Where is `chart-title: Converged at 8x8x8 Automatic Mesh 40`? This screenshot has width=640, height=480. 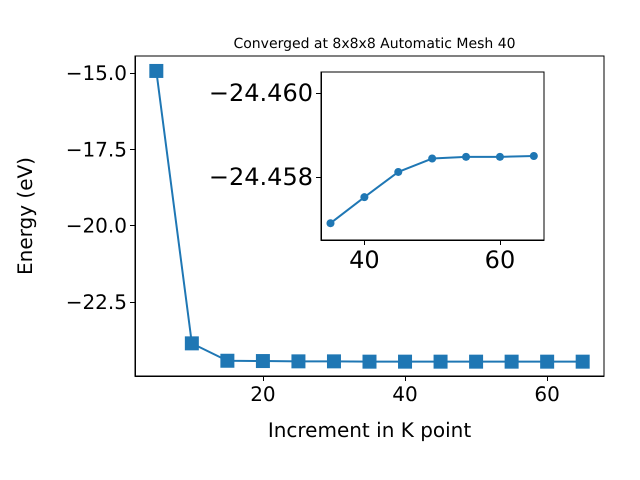
chart-title: Converged at 8x8x8 Automatic Mesh 40 is located at coordinates (374, 44).